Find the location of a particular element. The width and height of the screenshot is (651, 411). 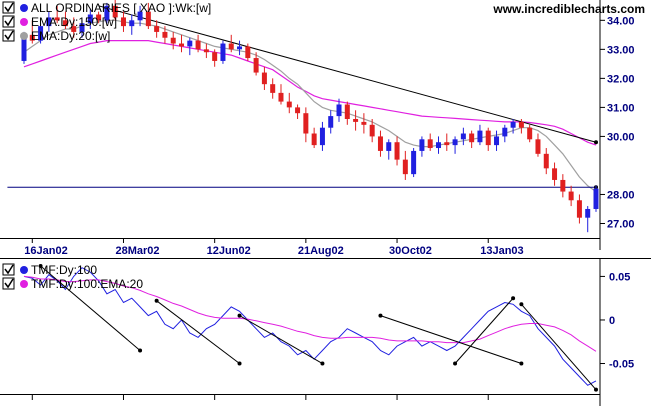

legend-label-ema150: EMA:Dy:150:[w] is located at coordinates (74, 22).